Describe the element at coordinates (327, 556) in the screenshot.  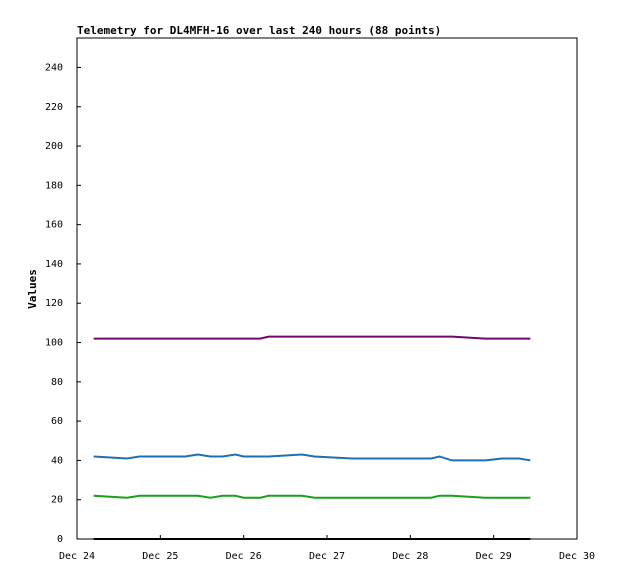
I see `x-tick-label: Dec 27` at that location.